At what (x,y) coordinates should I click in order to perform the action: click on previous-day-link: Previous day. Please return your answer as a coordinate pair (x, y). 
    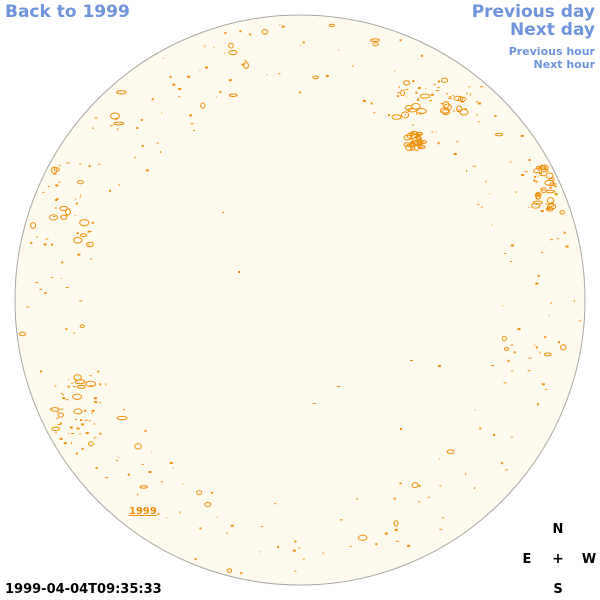
    Looking at the image, I should click on (533, 12).